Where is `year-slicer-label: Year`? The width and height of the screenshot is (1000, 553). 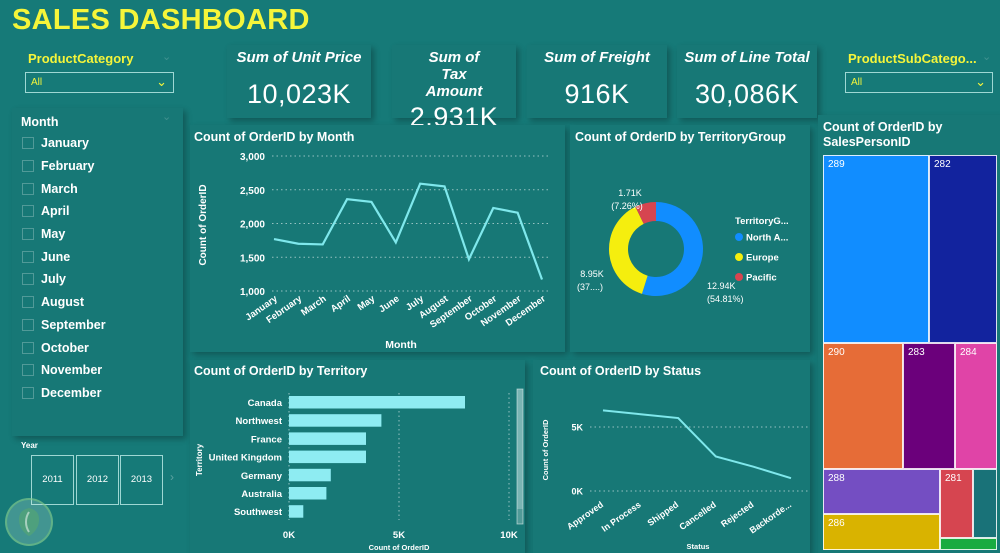
year-slicer-label: Year is located at coordinates (29, 445).